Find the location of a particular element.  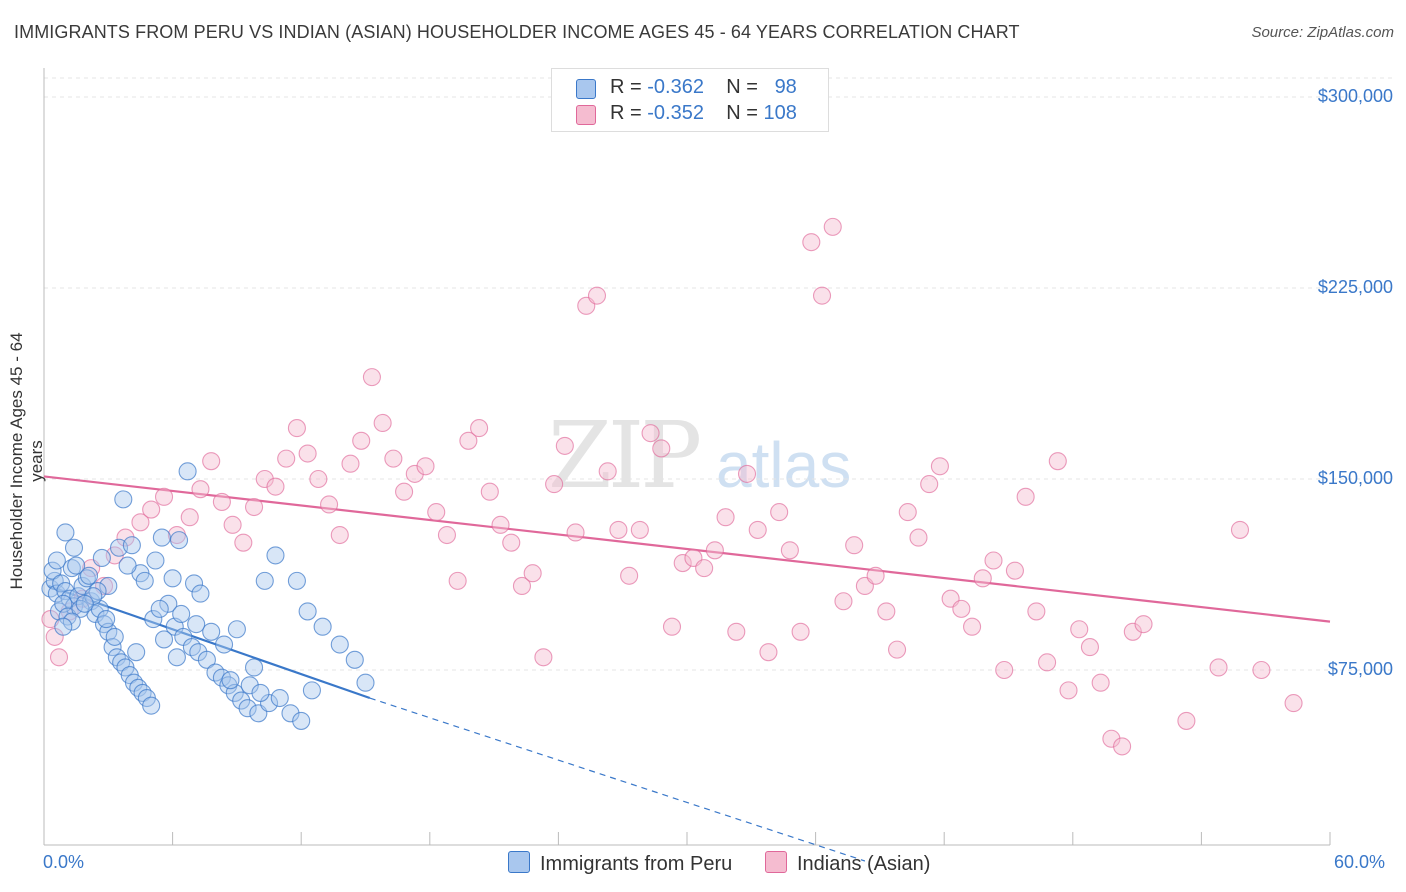

legend-r-label: R = is located at coordinates (626, 113).